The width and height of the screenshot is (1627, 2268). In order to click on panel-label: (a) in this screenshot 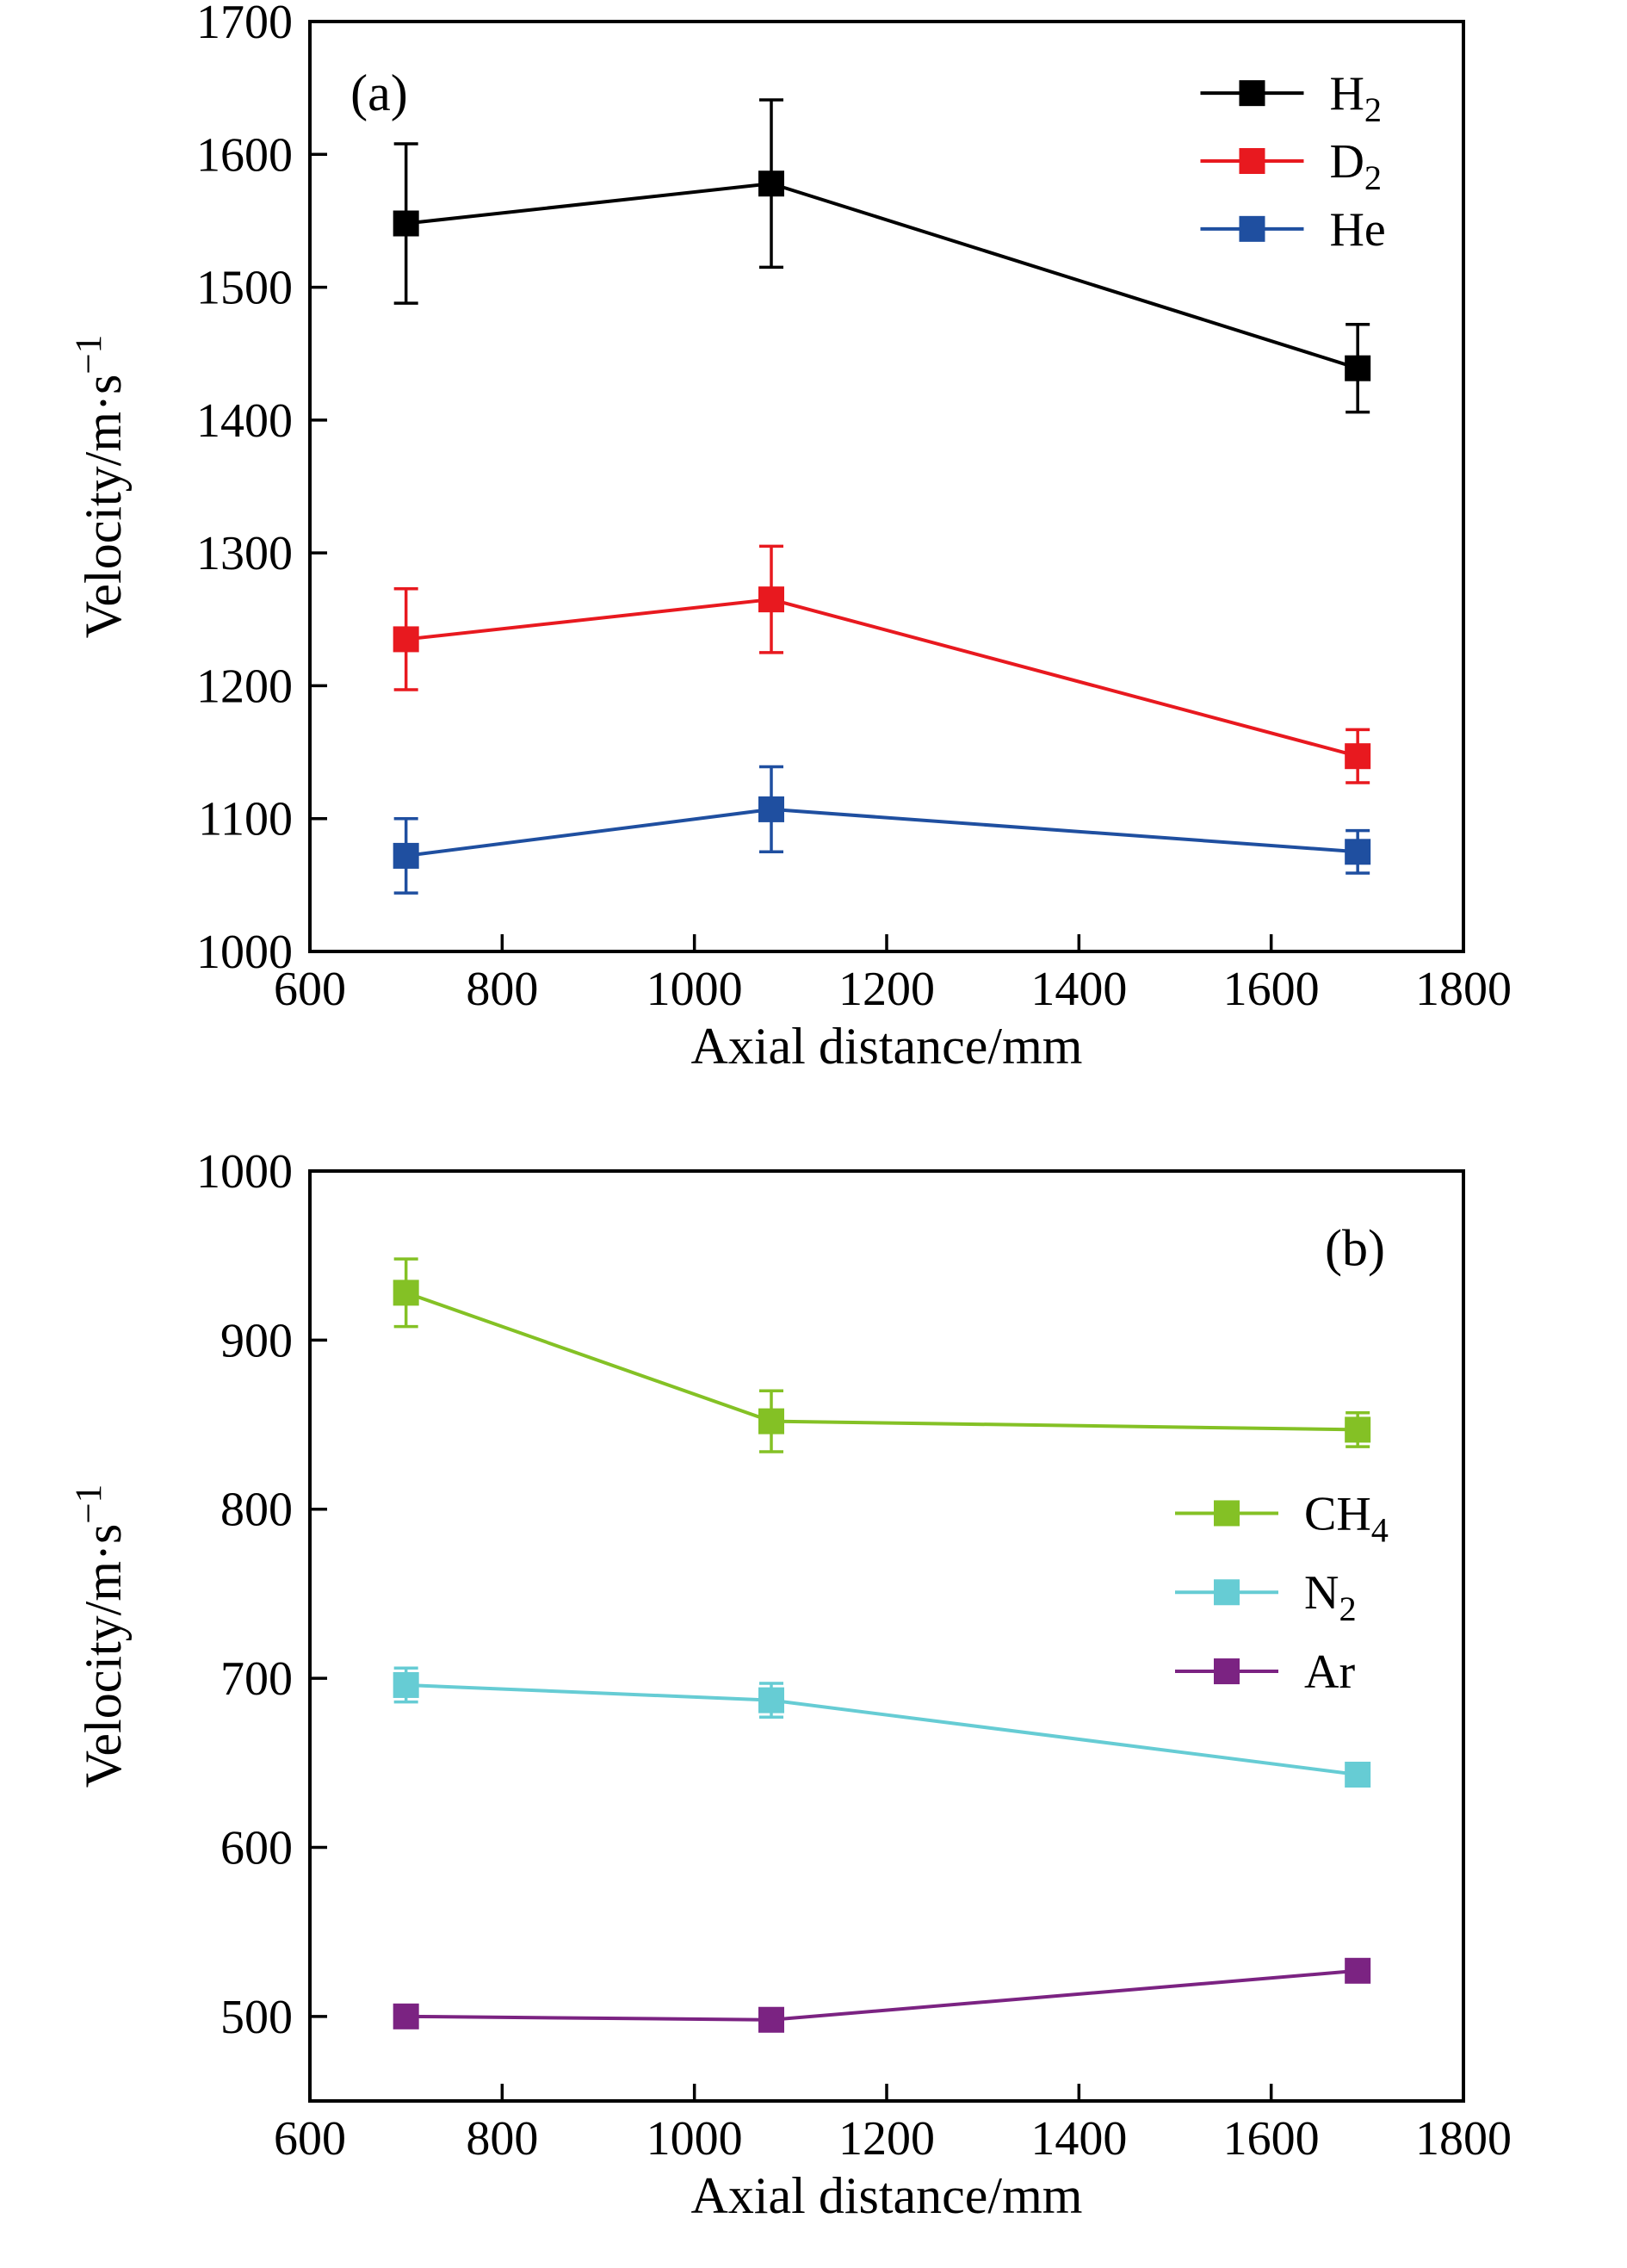, I will do `click(379, 93)`.